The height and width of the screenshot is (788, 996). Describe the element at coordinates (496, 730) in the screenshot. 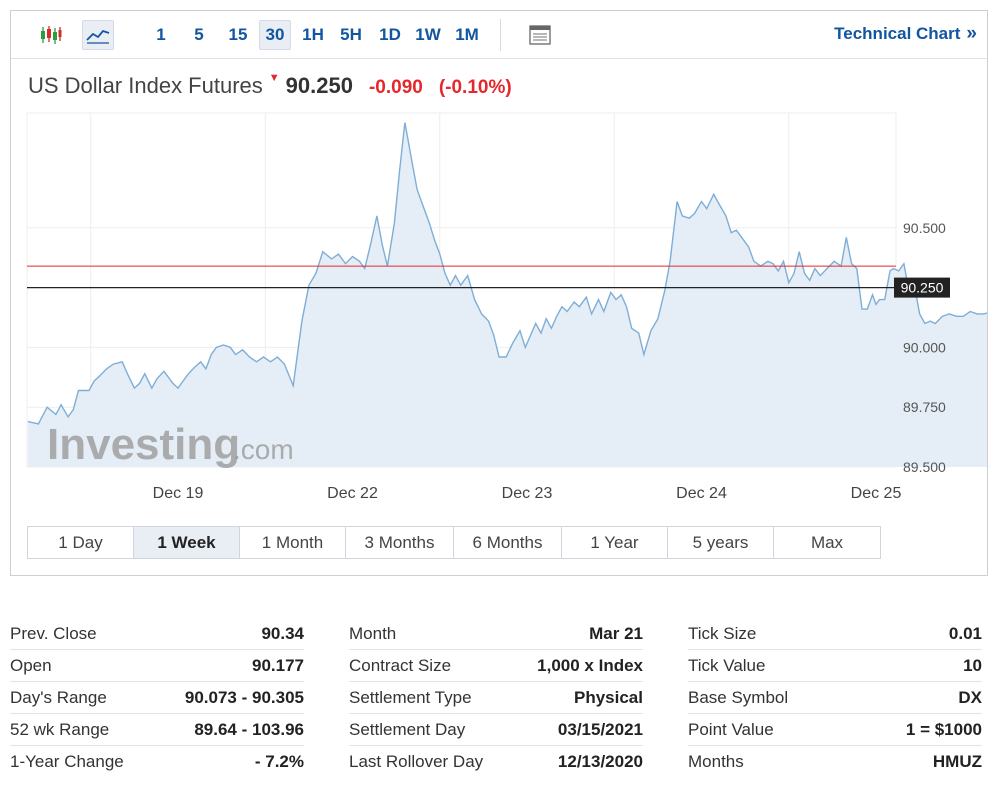

I see `info-row: Settlement Day 03/15/2021` at that location.